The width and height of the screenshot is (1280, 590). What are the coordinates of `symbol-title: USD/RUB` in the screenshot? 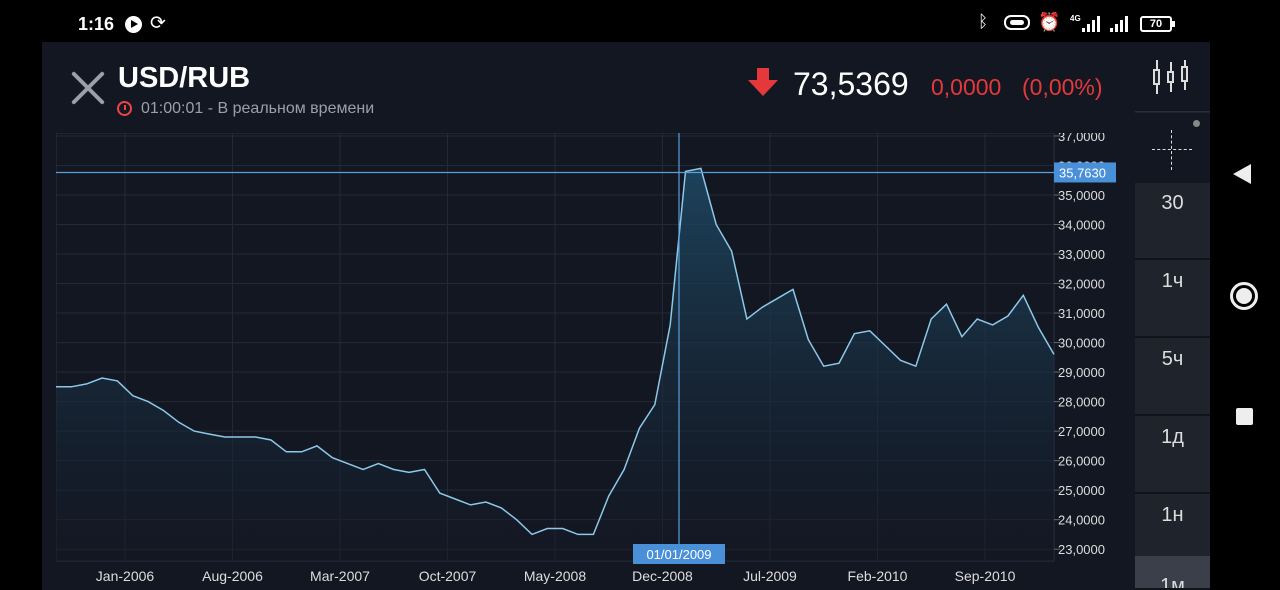 It's located at (184, 78).